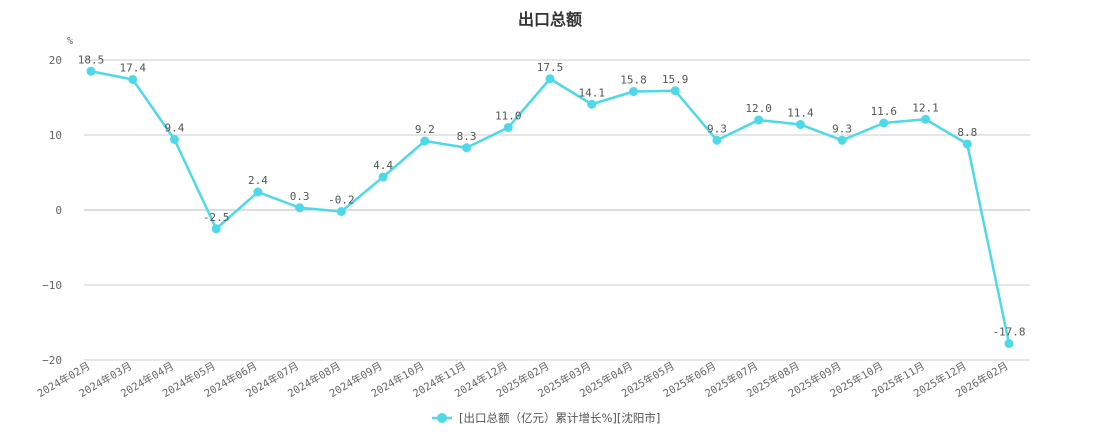 This screenshot has width=1100, height=444. What do you see at coordinates (508, 116) in the screenshot?
I see `data-label: 11.0` at bounding box center [508, 116].